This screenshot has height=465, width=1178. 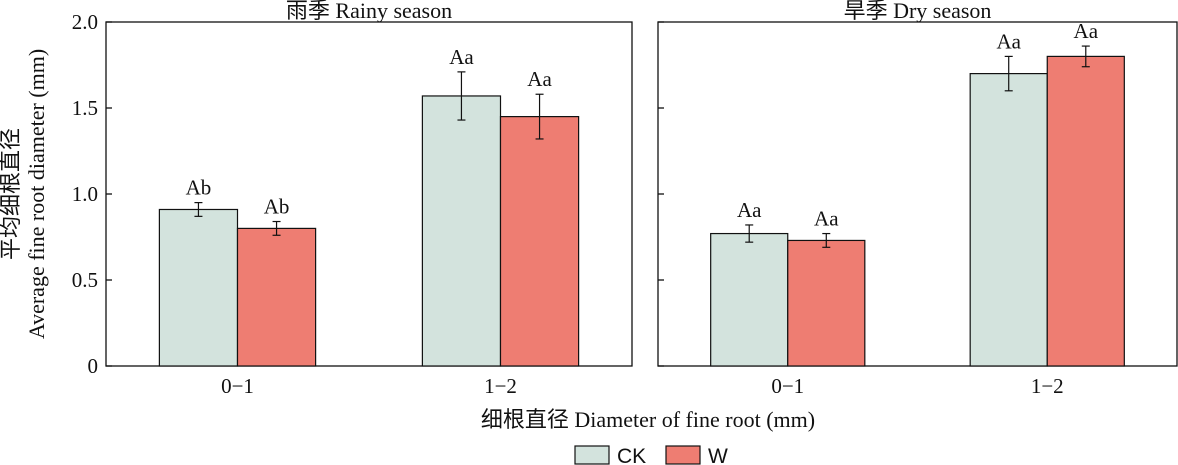 What do you see at coordinates (85, 194) in the screenshot?
I see `y-tick-label: 1.0` at bounding box center [85, 194].